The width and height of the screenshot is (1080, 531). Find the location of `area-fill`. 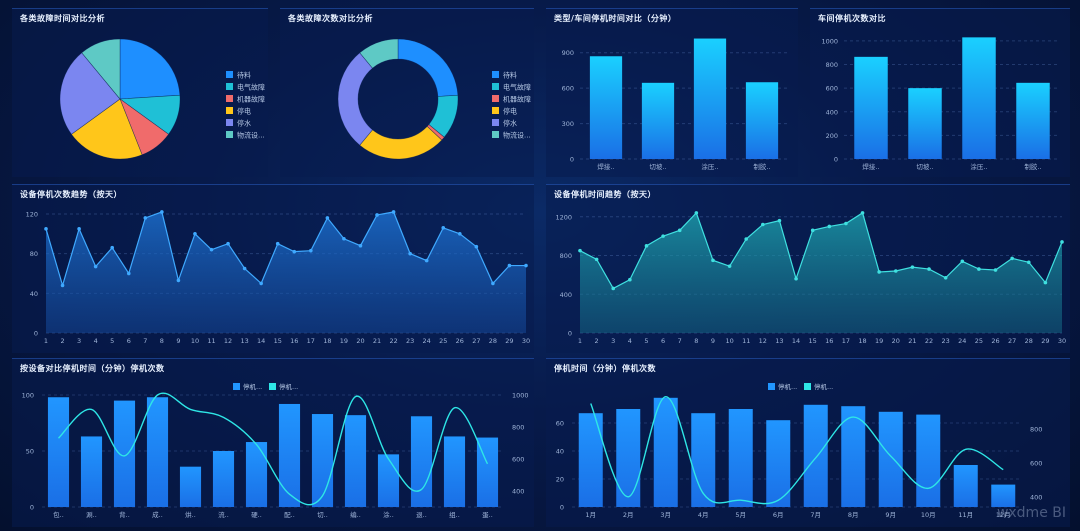

area-fill is located at coordinates (286, 272).